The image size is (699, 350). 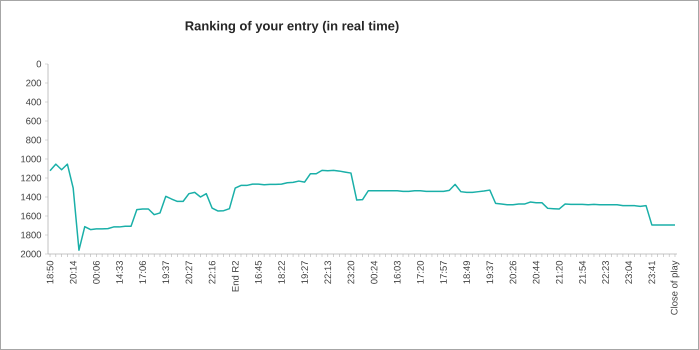 I want to click on y-tick-label: 2000, so click(x=31, y=254).